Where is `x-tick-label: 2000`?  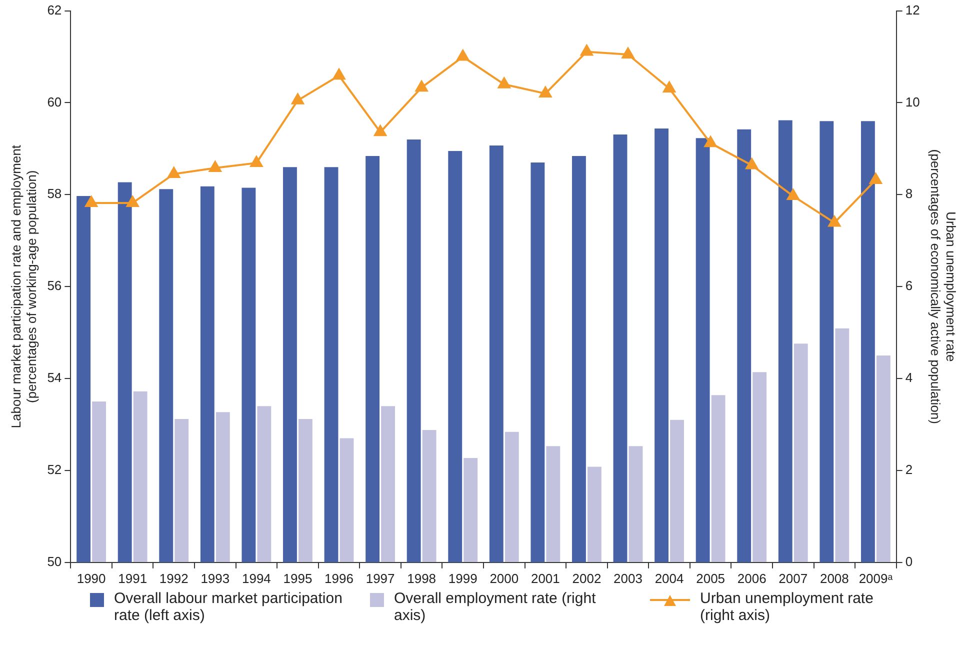
x-tick-label: 2000 is located at coordinates (504, 578).